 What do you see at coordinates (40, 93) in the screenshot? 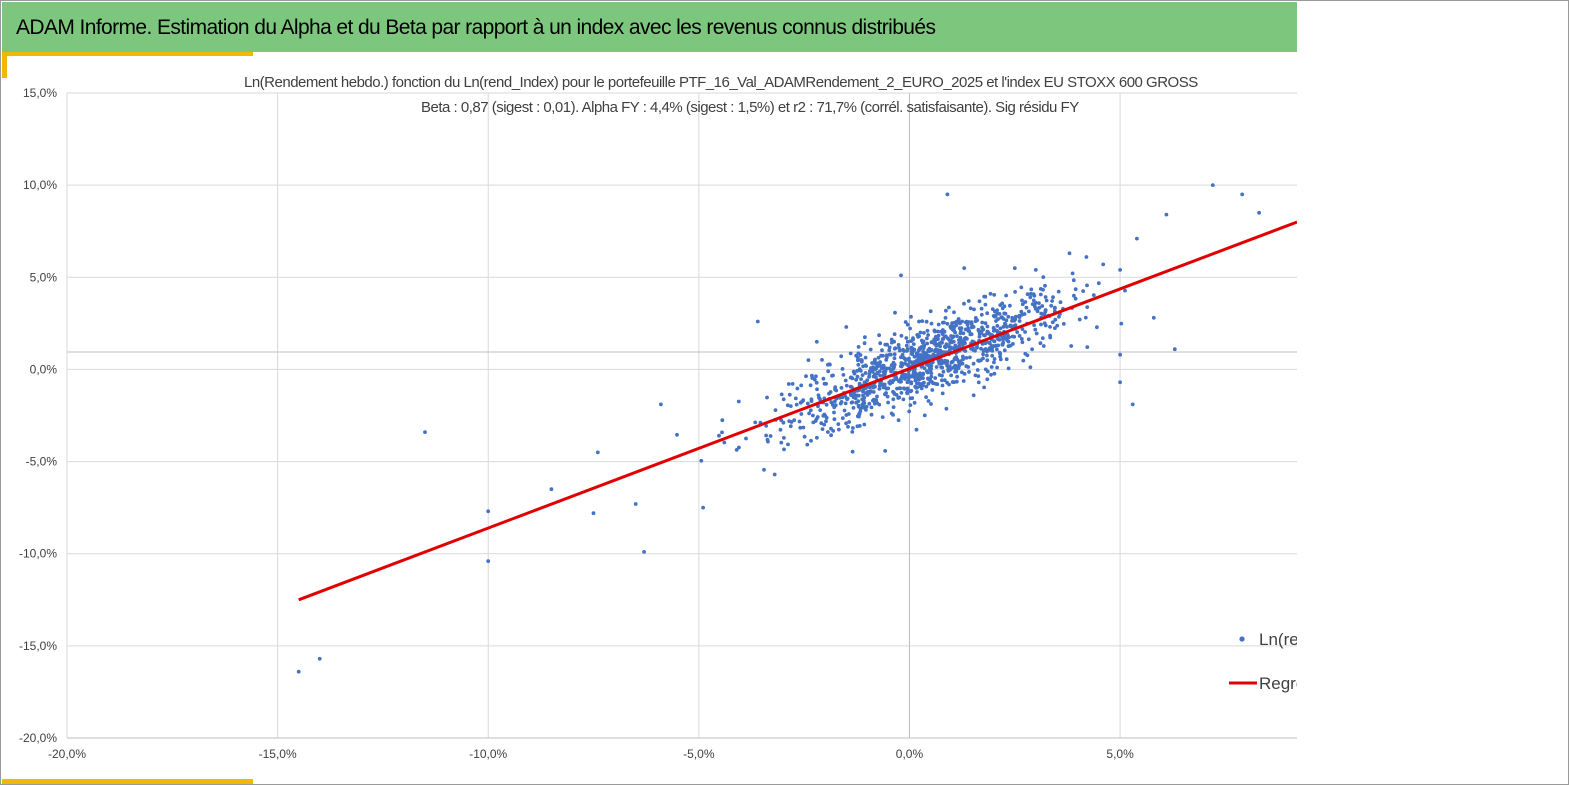
I see `y-tick-label: 15,0%` at bounding box center [40, 93].